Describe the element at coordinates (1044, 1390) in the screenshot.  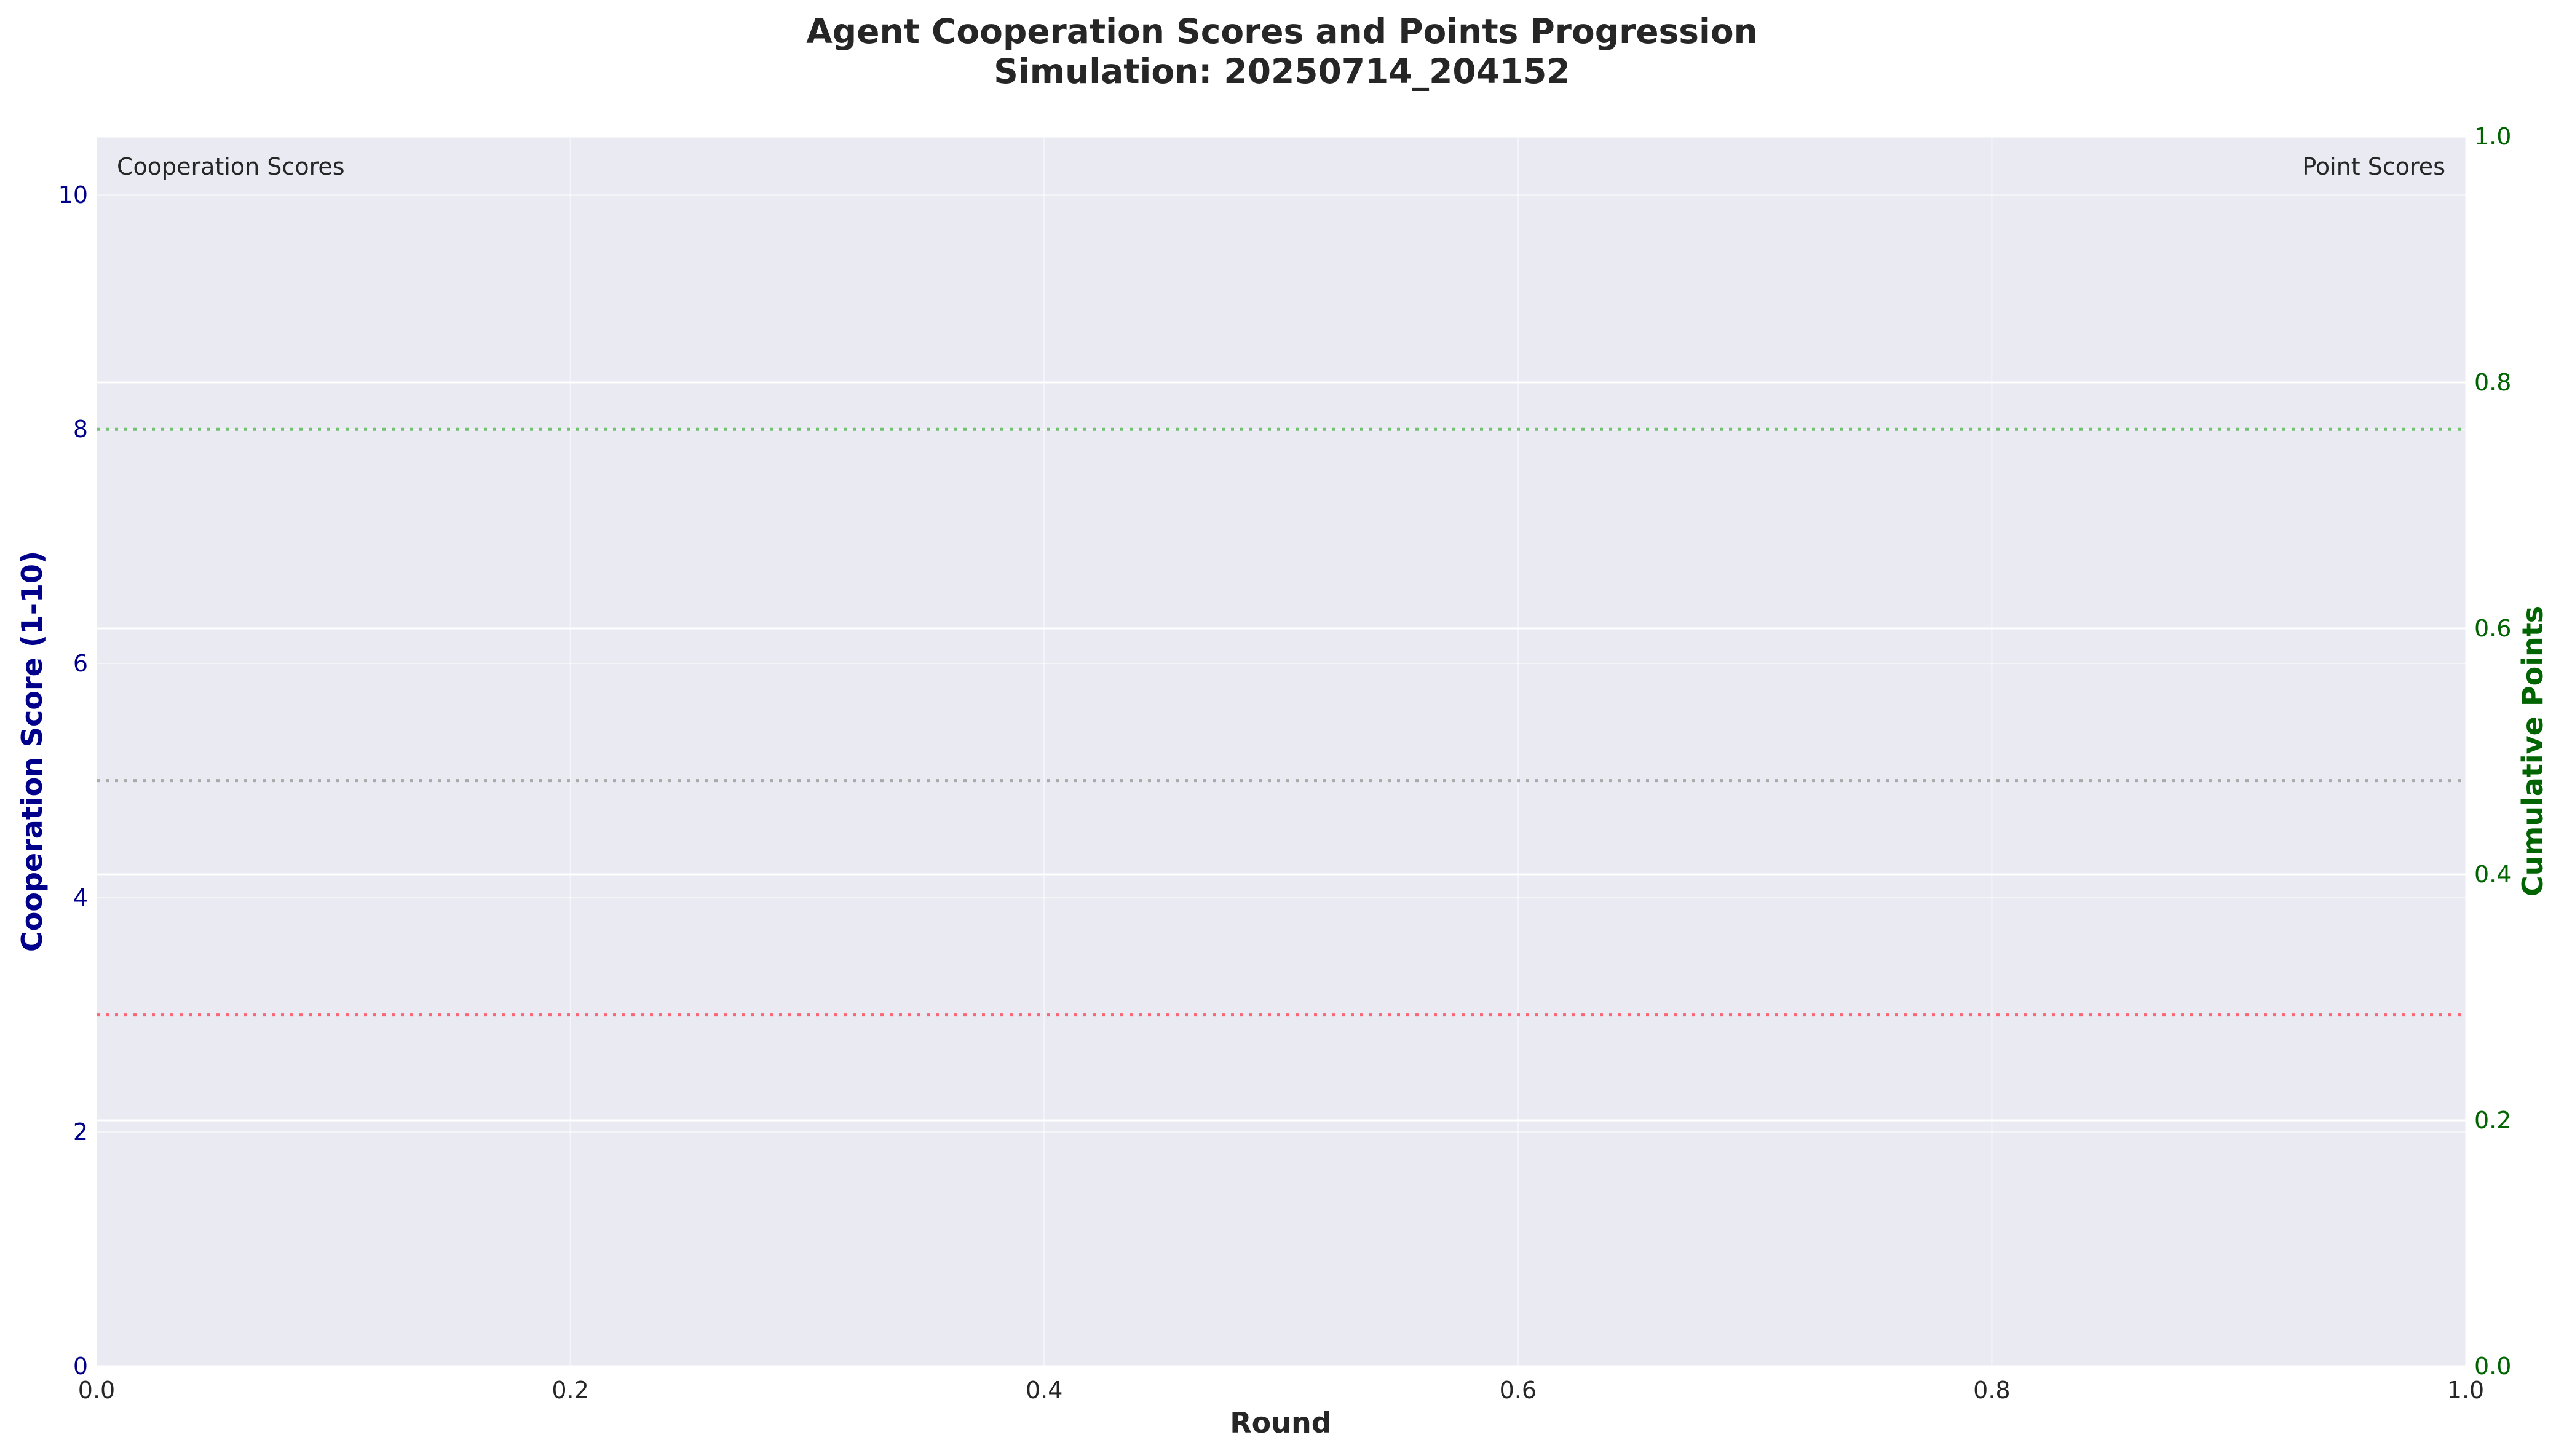
I see `x-tick-label: 0.4` at that location.